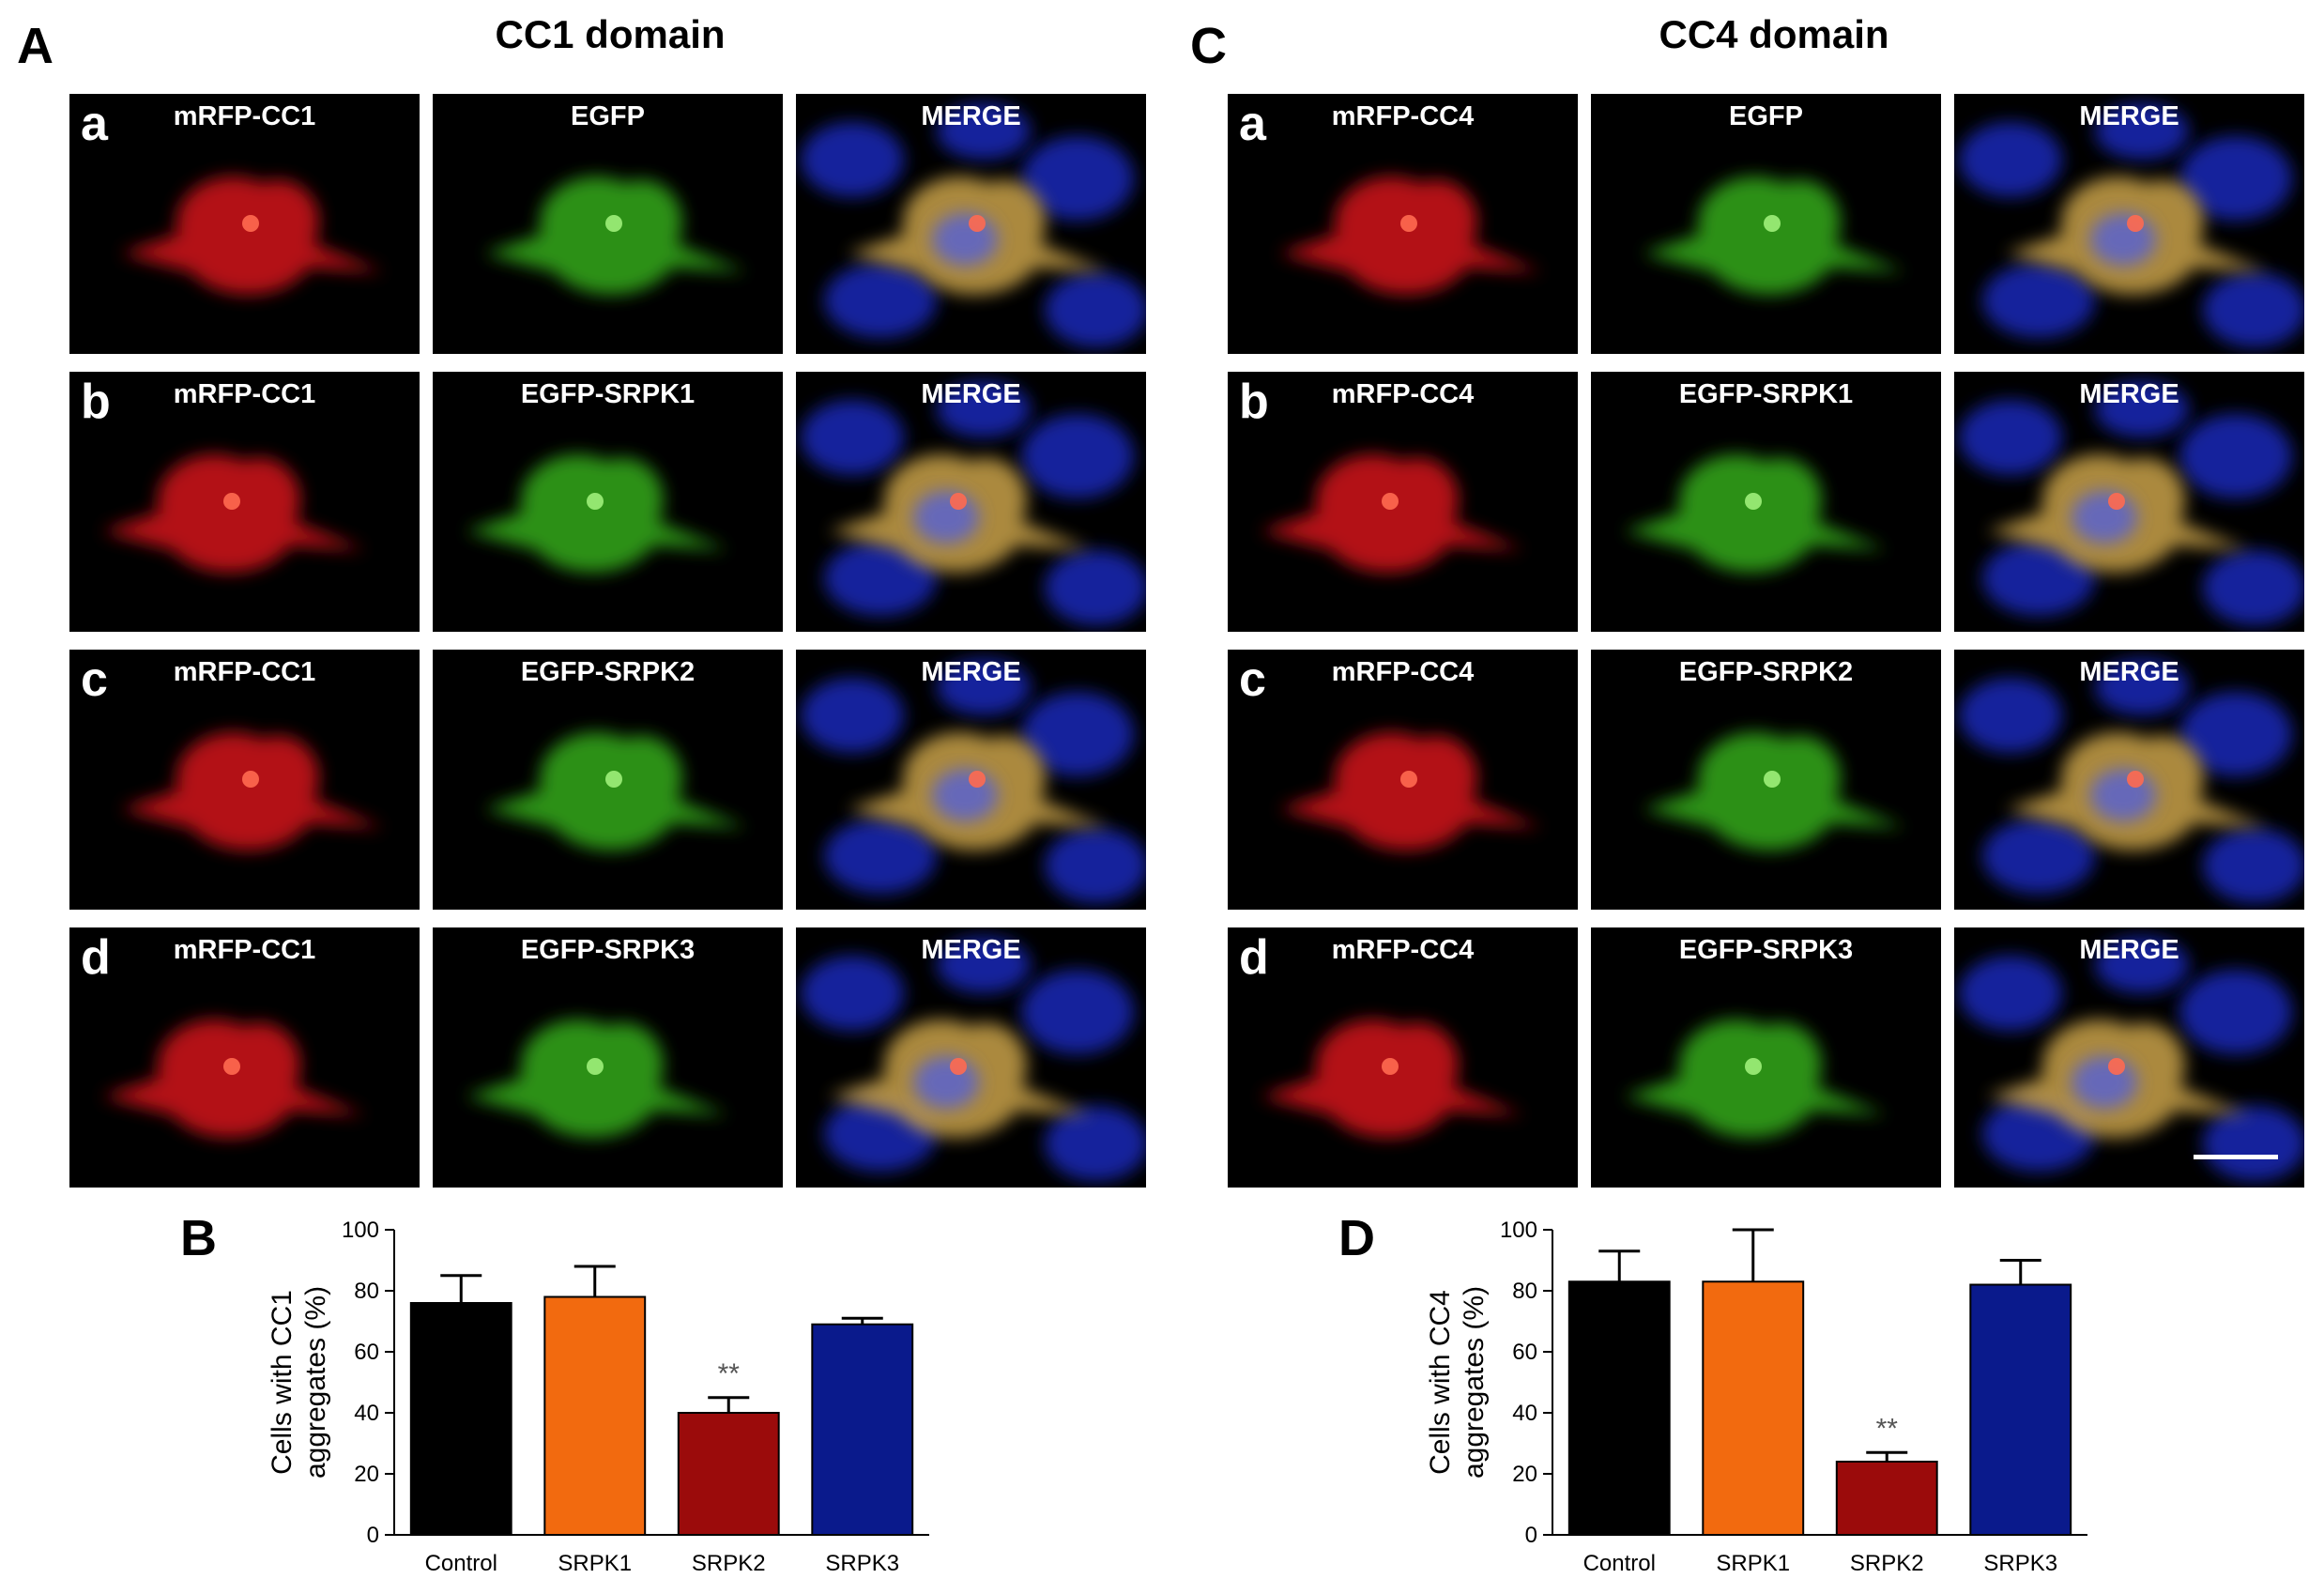 The width and height of the screenshot is (2324, 1594). I want to click on panel-c-title: CC4 domain, so click(1774, 34).